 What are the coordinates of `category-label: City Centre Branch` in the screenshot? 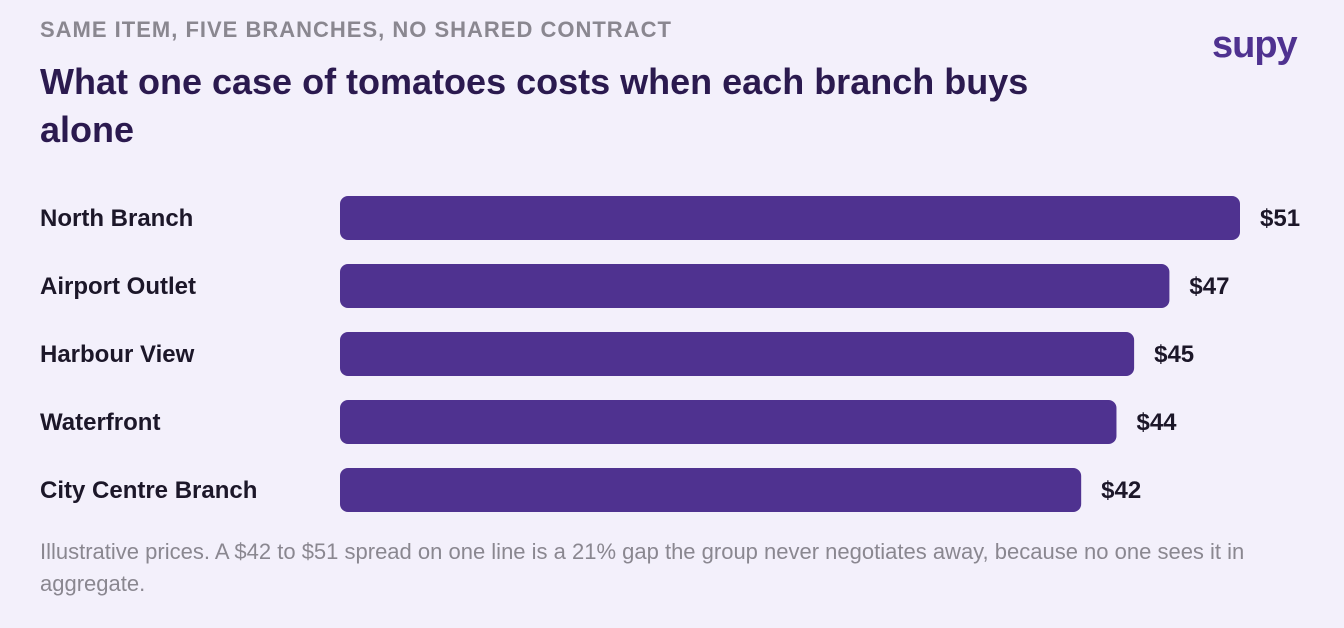 It's located at (148, 490).